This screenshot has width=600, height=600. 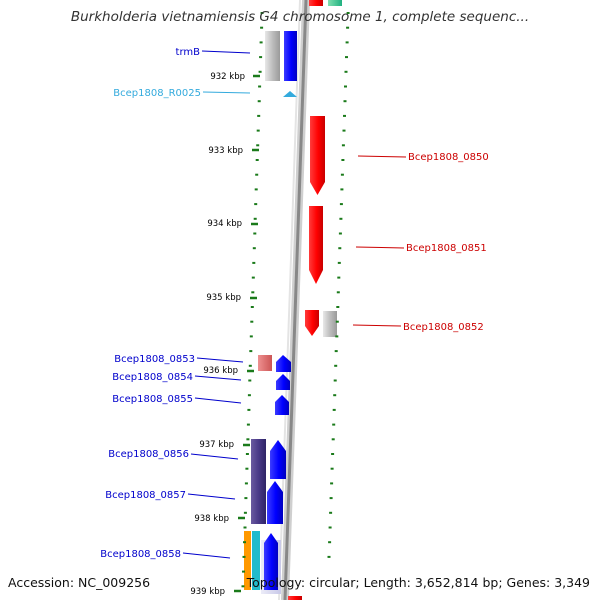 What do you see at coordinates (330, 324) in the screenshot?
I see `gene-gray-feature-right` at bounding box center [330, 324].